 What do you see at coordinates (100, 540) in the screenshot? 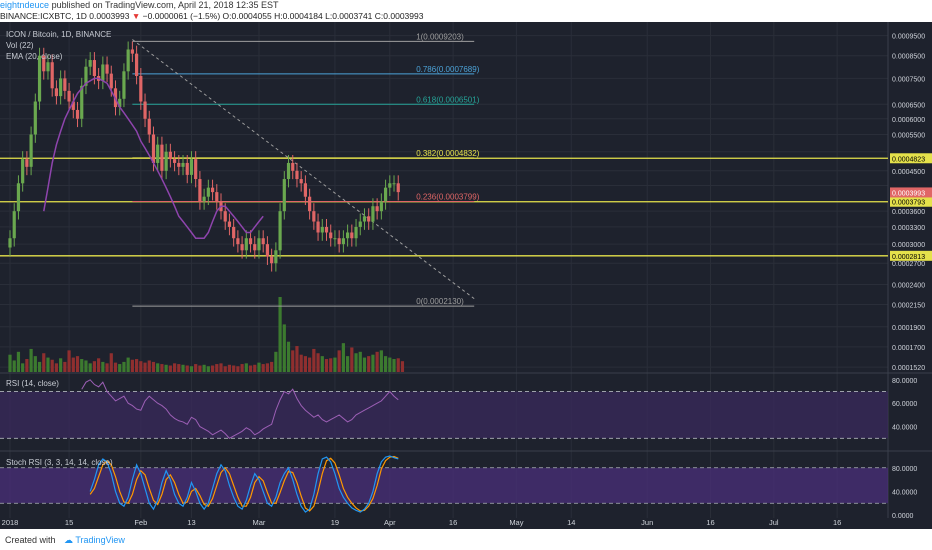
I see `tradingview-brand: TradingView` at bounding box center [100, 540].